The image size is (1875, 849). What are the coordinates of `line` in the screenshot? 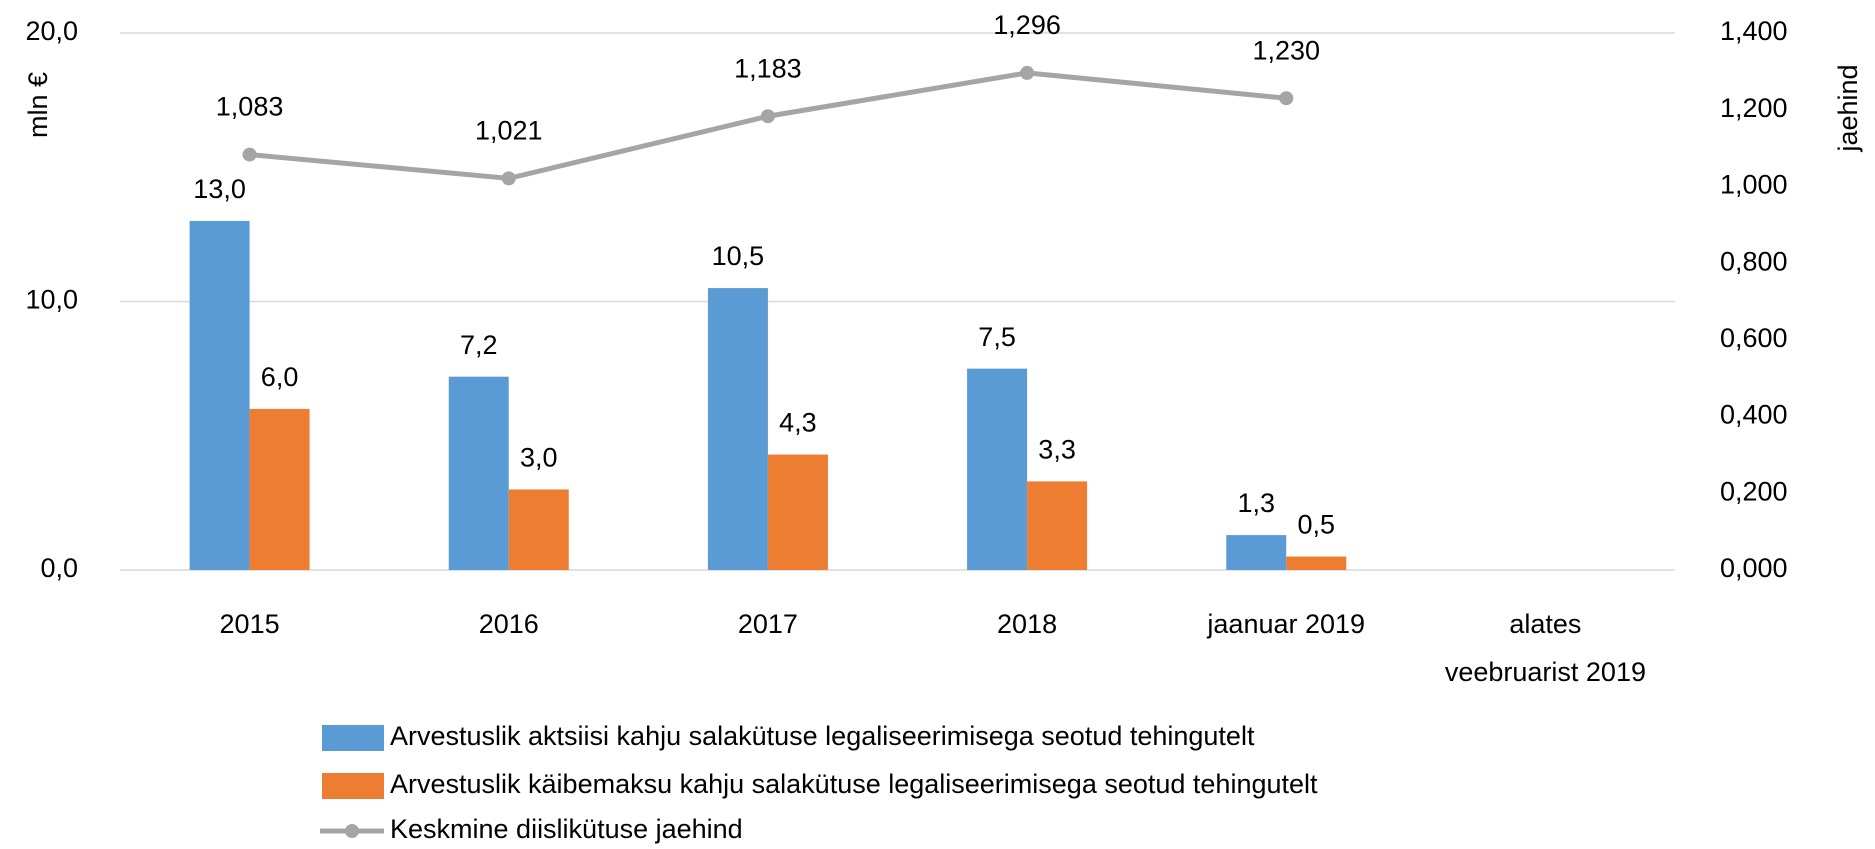 It's located at (768, 125).